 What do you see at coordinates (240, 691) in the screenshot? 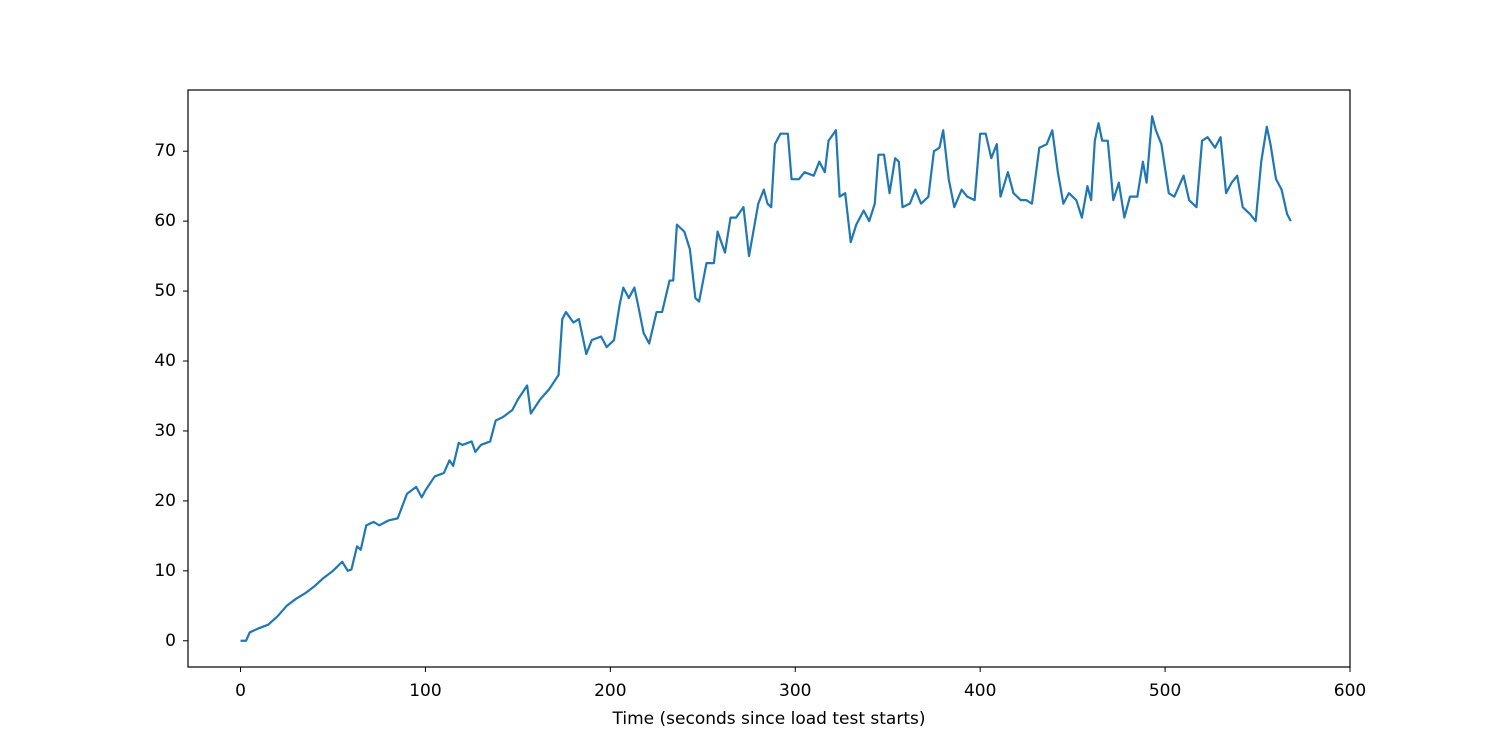
I see `x-tick-label: 0` at bounding box center [240, 691].